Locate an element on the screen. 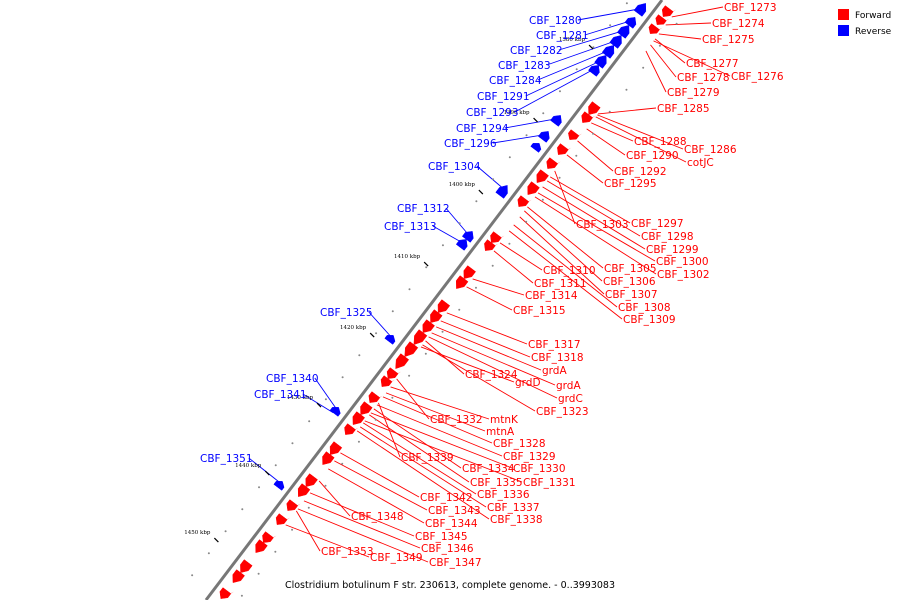 The width and height of the screenshot is (900, 600). forward-gene-label: CBF_1317 is located at coordinates (554, 345).